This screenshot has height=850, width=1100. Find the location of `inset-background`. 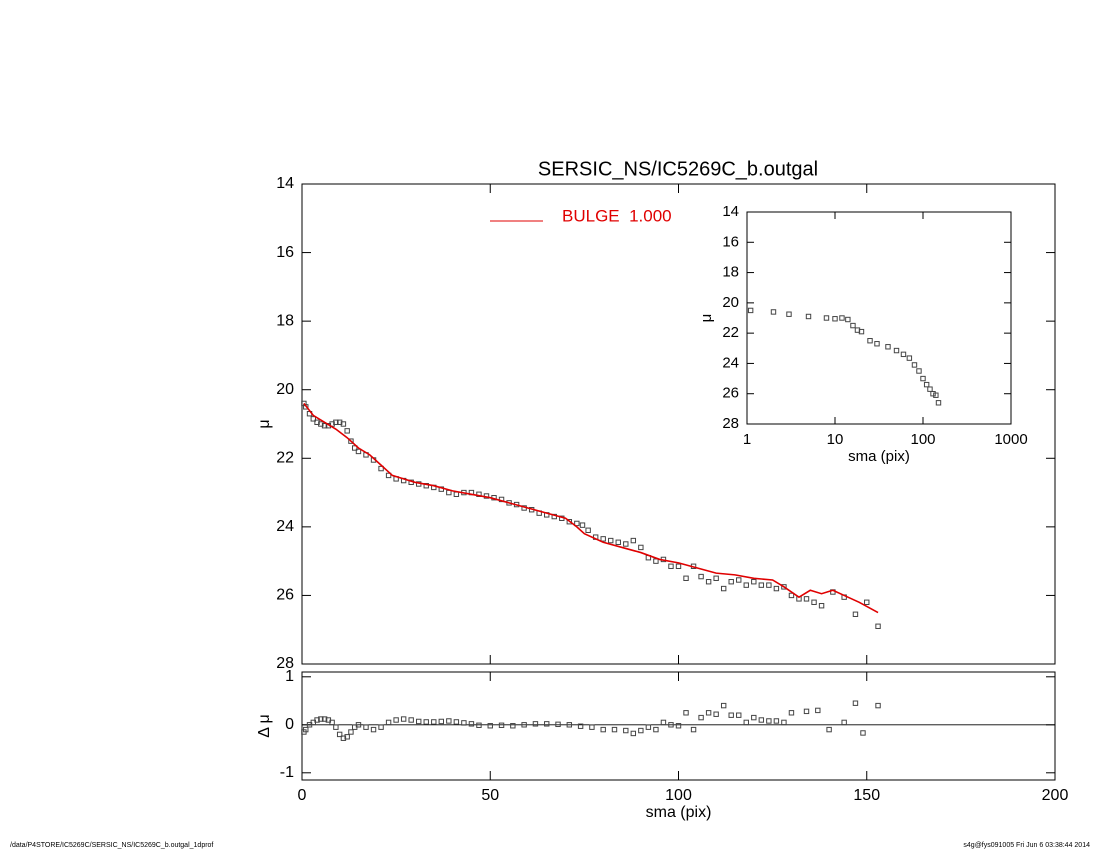

inset-background is located at coordinates (879, 318).